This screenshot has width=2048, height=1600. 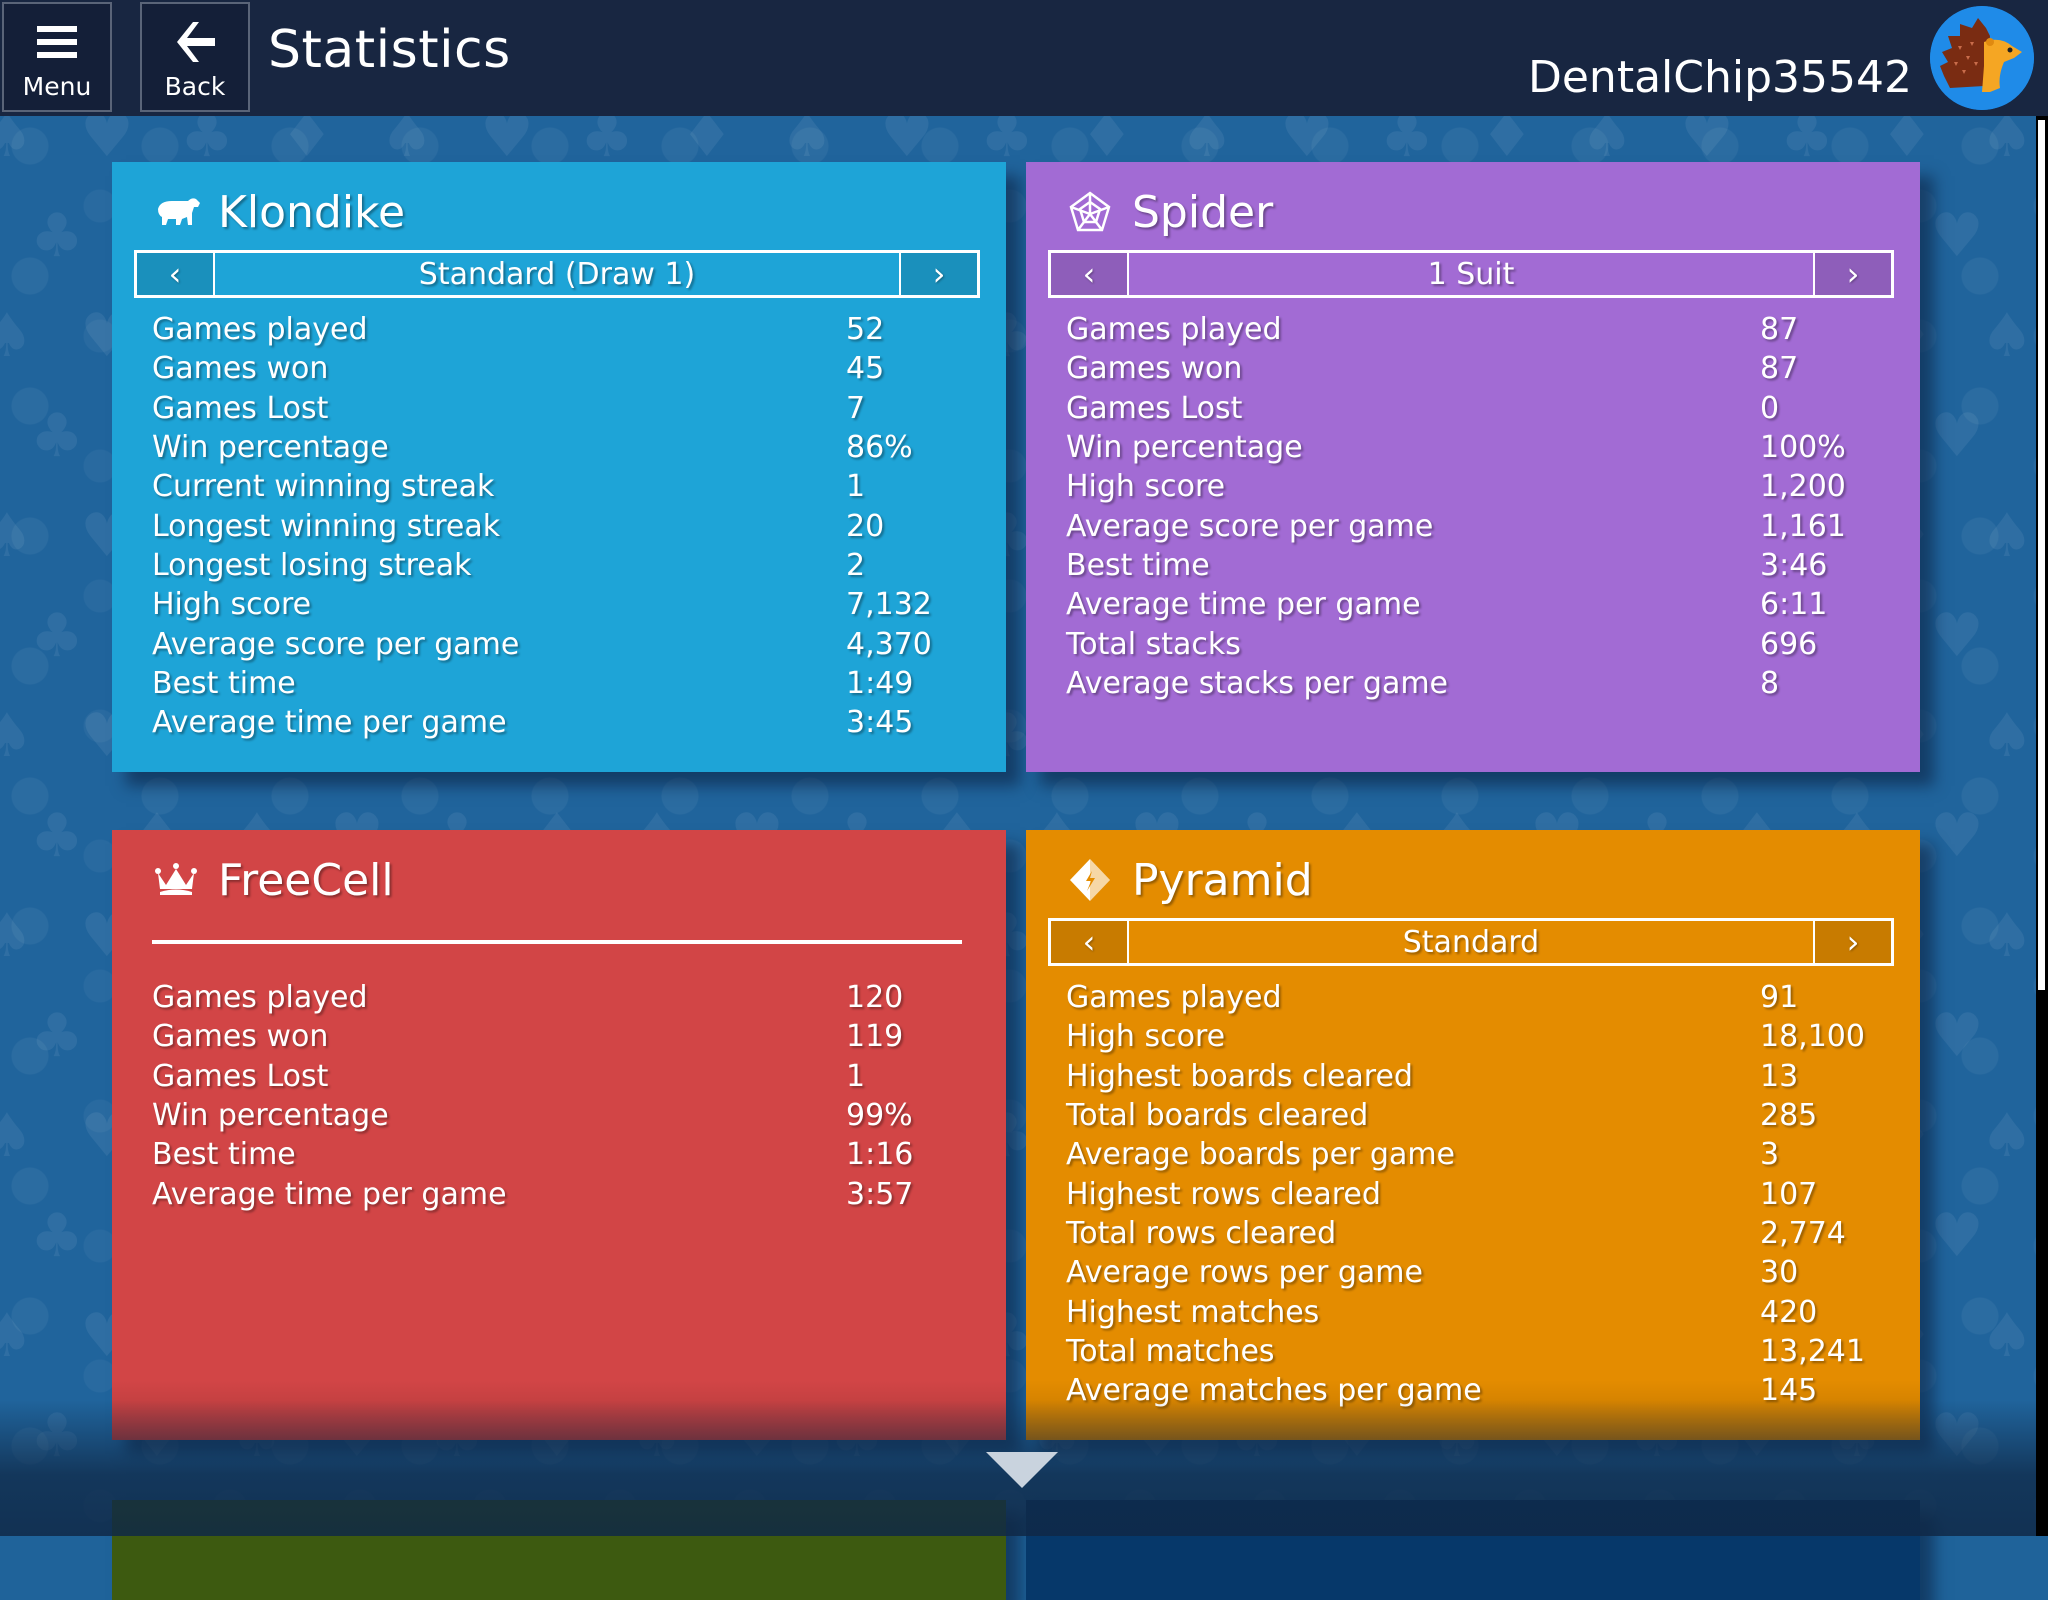 I want to click on suit-pattern-icon: ♦, so click(x=1507, y=143).